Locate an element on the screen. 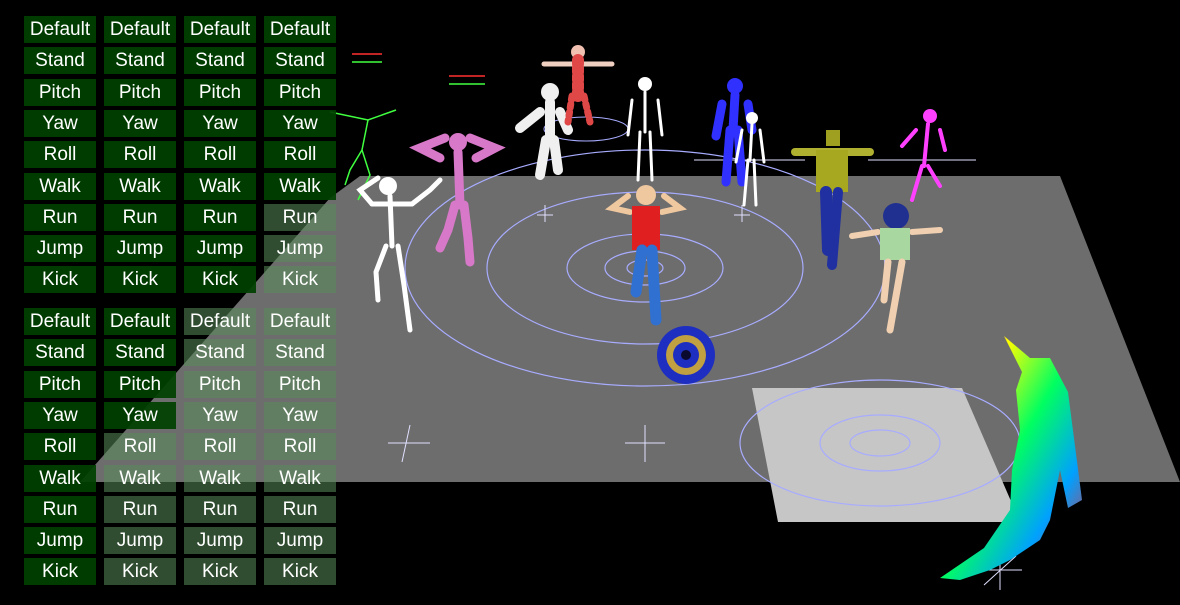 The width and height of the screenshot is (1180, 605). skeleton-front-left is located at coordinates (399, 254).